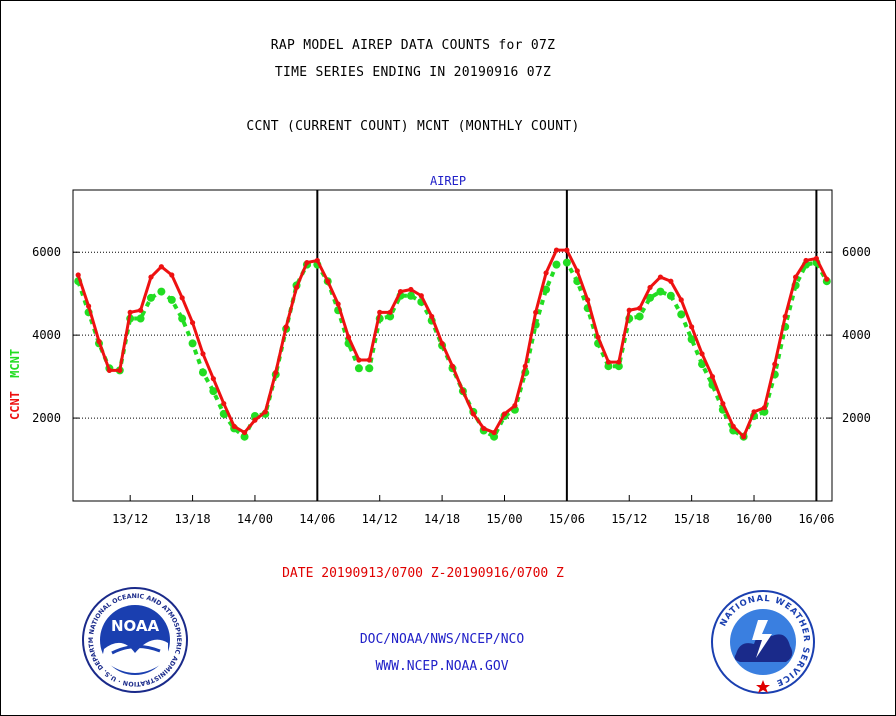 The width and height of the screenshot is (896, 716). I want to click on x-tick-label: 15/06, so click(567, 519).